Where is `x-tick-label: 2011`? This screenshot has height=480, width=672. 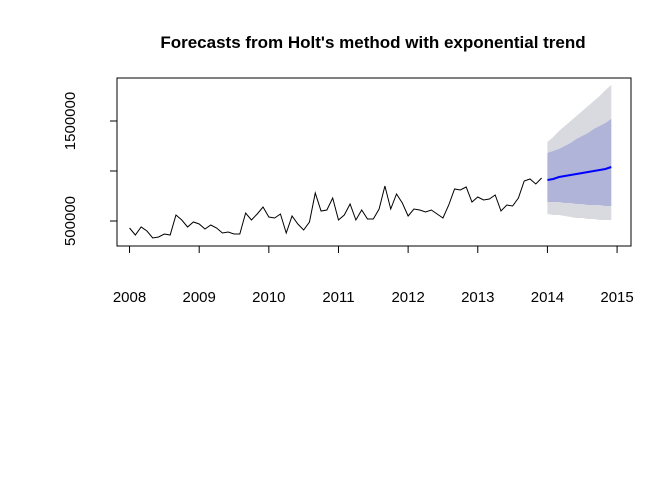 x-tick-label: 2011 is located at coordinates (338, 297).